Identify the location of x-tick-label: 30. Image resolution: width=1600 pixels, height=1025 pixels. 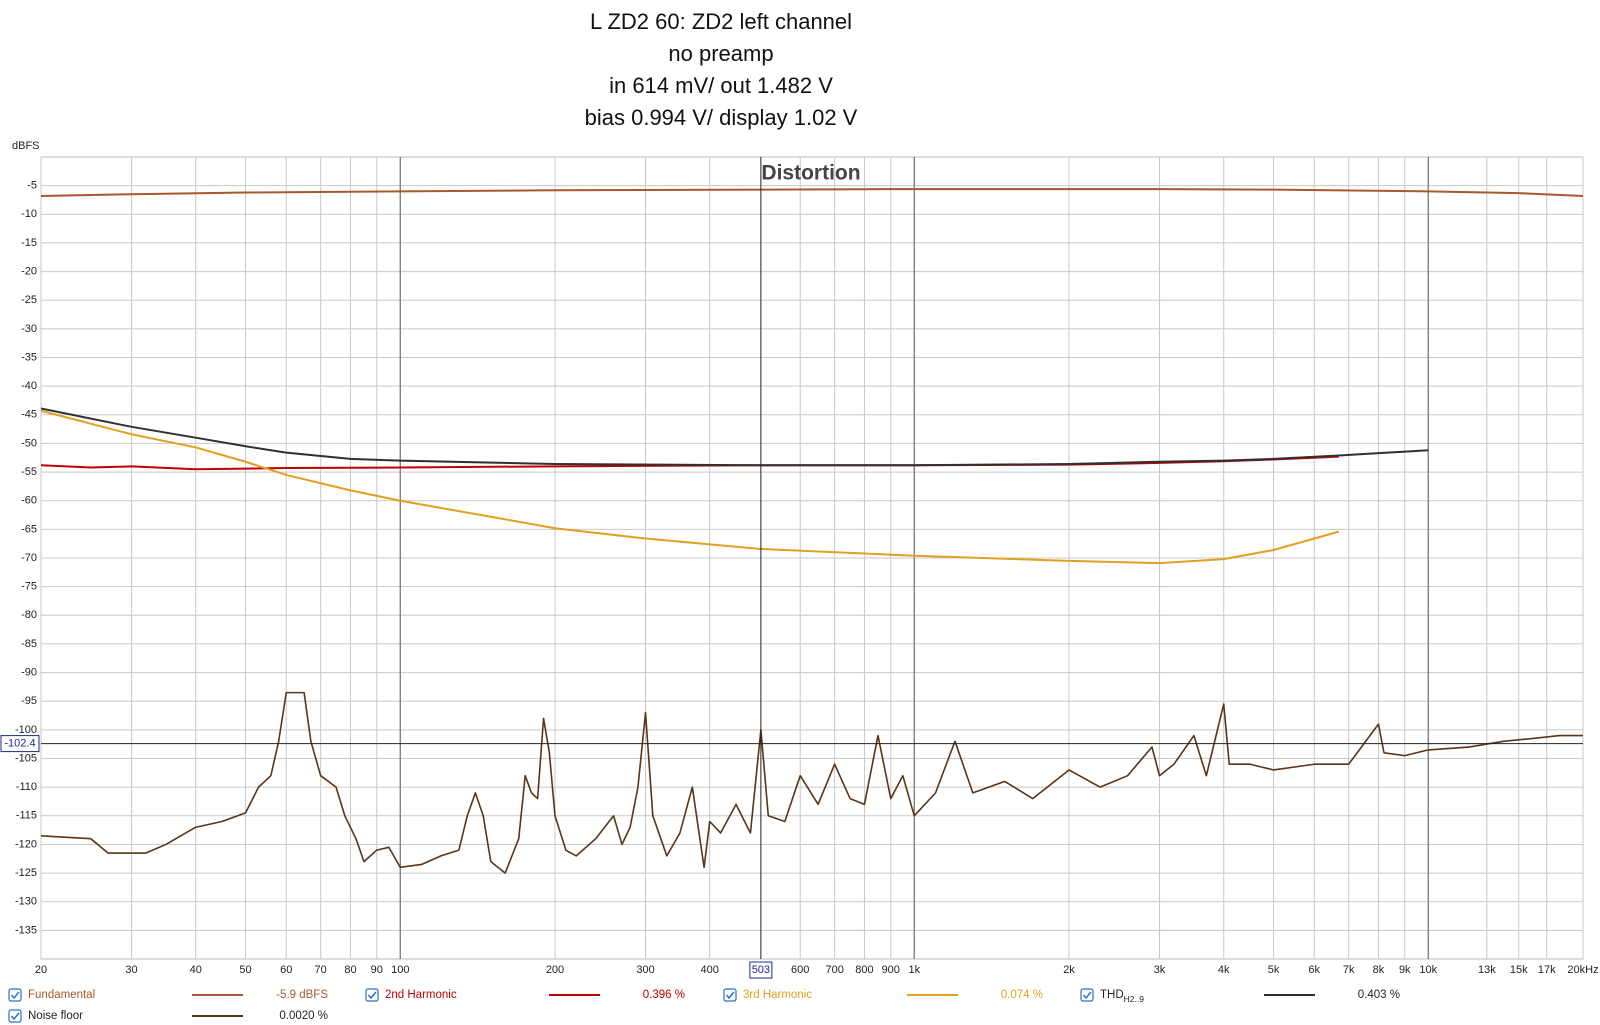
(131, 970).